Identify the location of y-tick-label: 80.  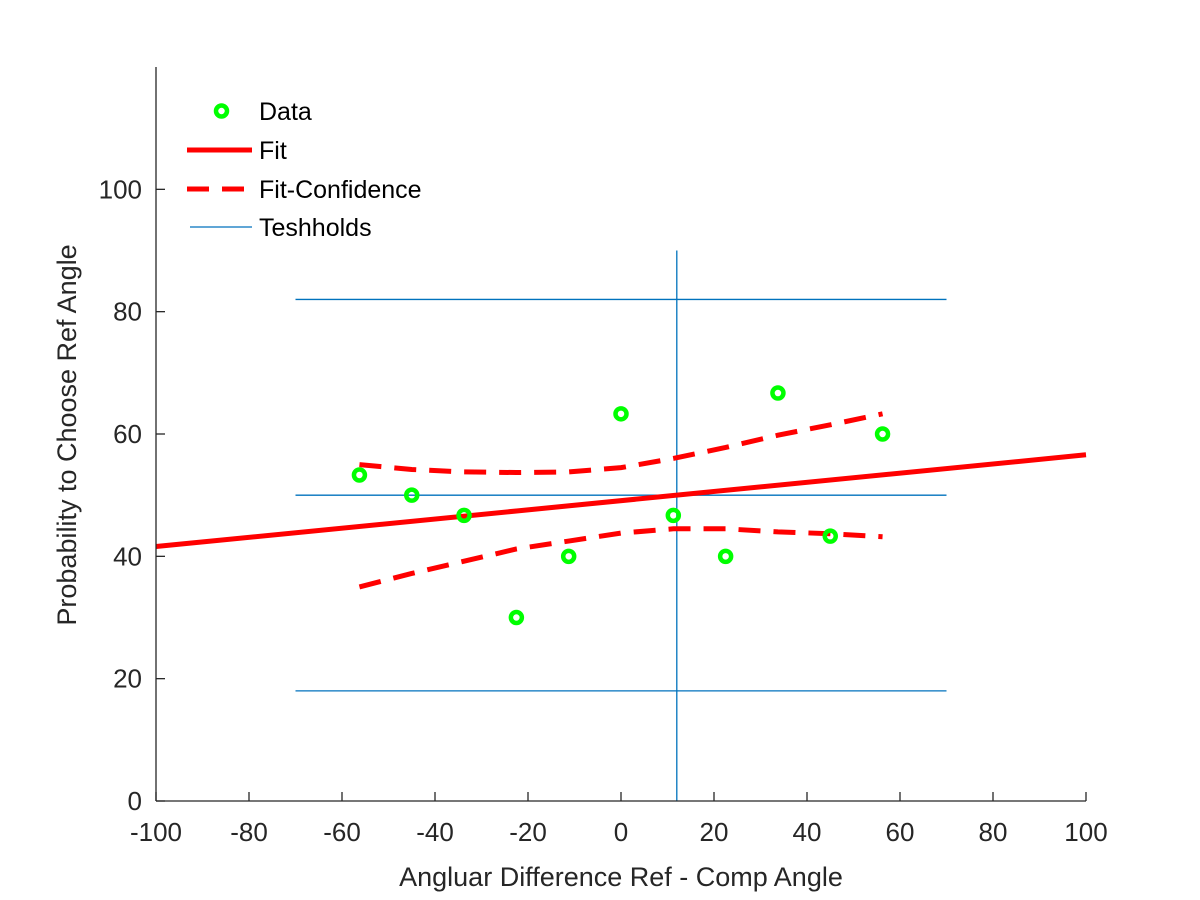
(127, 312).